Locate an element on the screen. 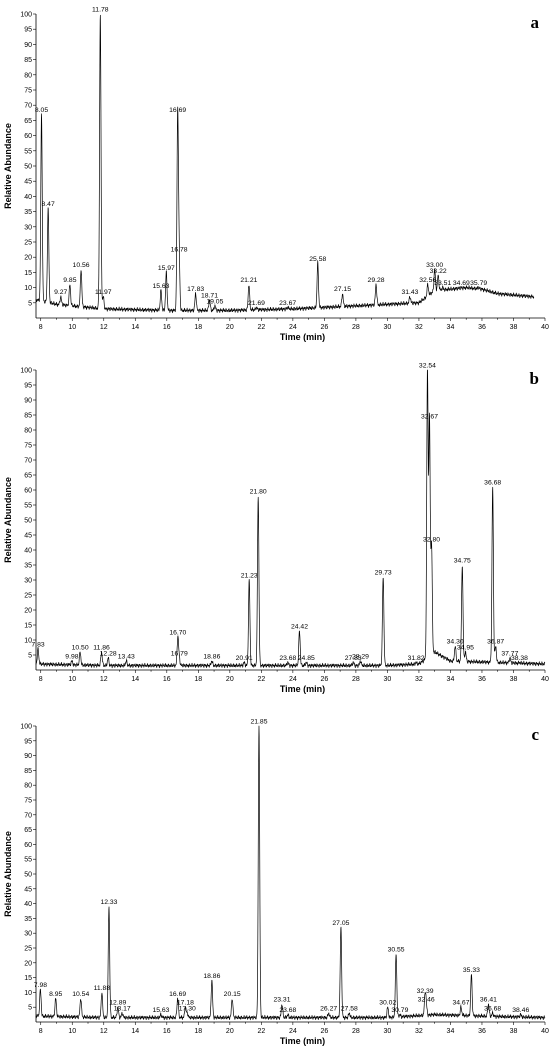 The height and width of the screenshot is (1063, 554). y-tick-label: 60 is located at coordinates (28, 491).